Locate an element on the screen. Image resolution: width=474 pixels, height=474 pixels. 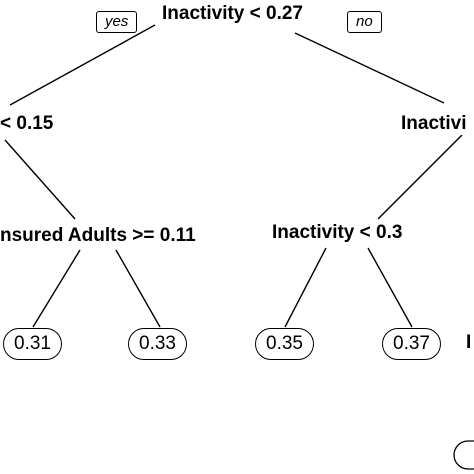
insured-adults-split-label: nsured Adults >= 0.11 is located at coordinates (99, 236).